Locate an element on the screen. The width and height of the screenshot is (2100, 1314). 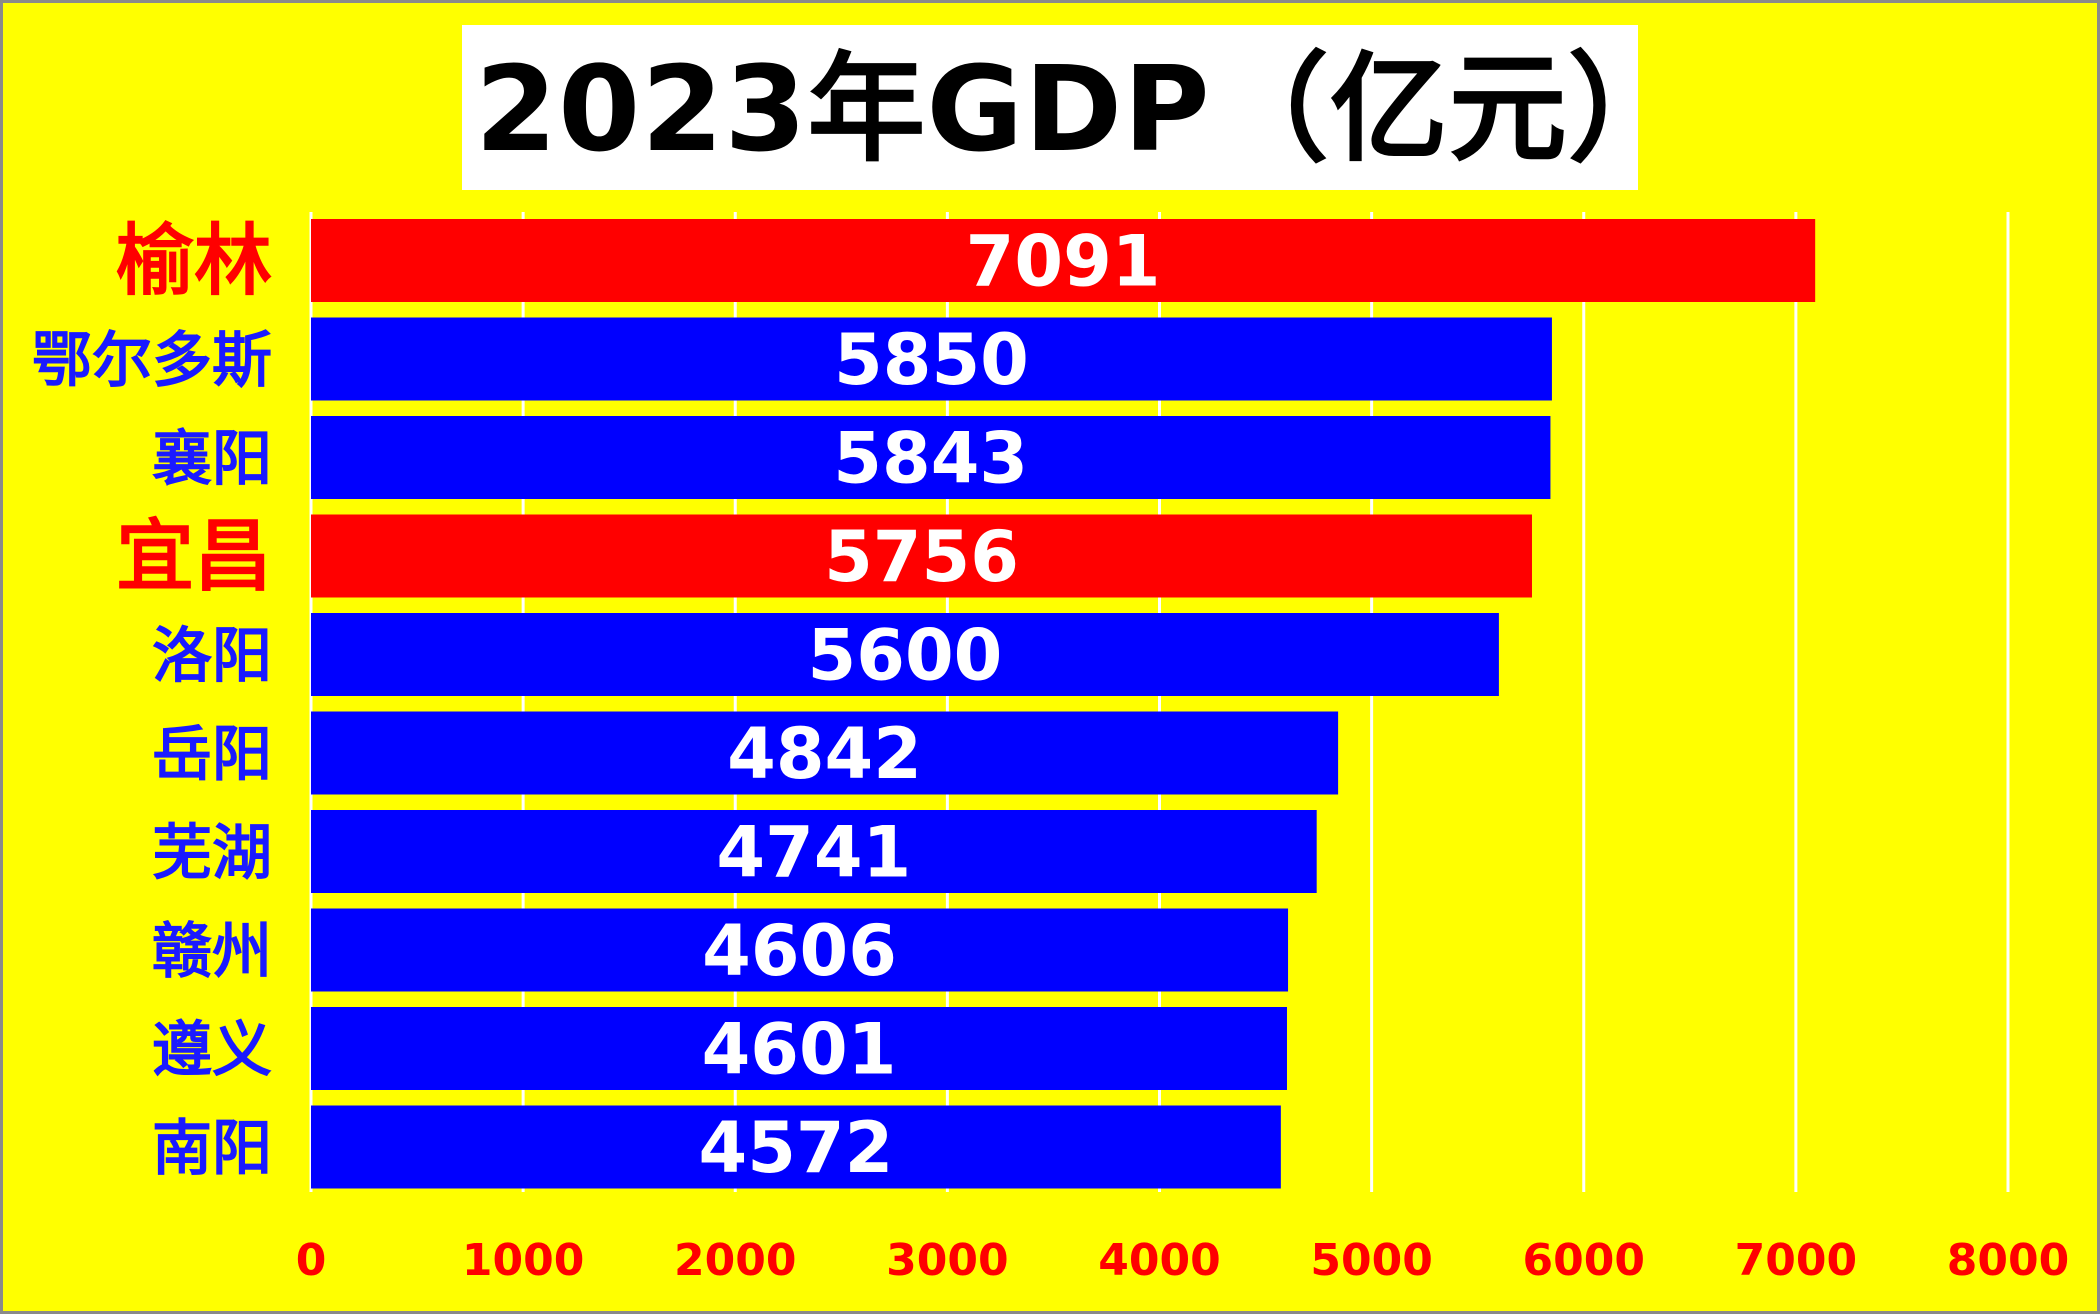
x-tick-label: 8000 is located at coordinates (2008, 1260).